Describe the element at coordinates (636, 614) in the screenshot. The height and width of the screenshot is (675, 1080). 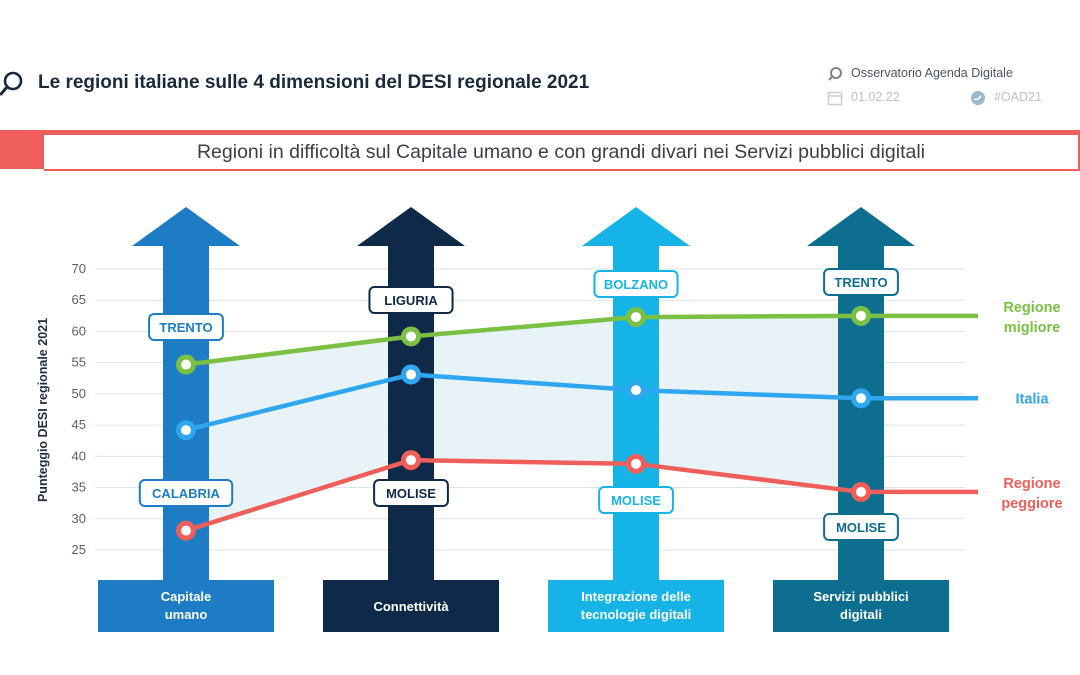
I see `dimension-label: tecnologie digitali` at that location.